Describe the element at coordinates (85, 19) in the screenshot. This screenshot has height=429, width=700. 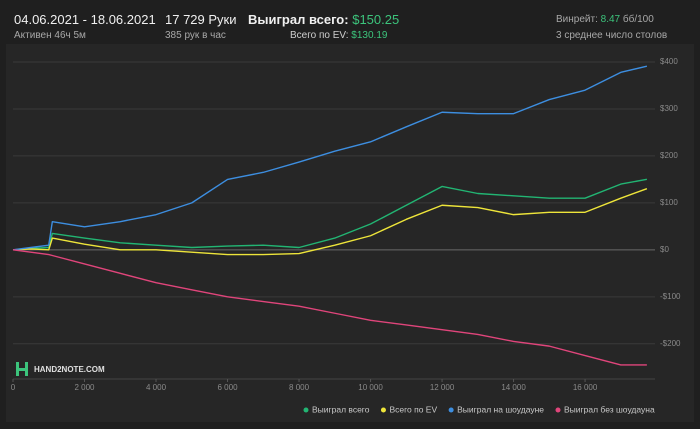
I see `date-range: 04.06.2021 - 18.06.2021` at that location.